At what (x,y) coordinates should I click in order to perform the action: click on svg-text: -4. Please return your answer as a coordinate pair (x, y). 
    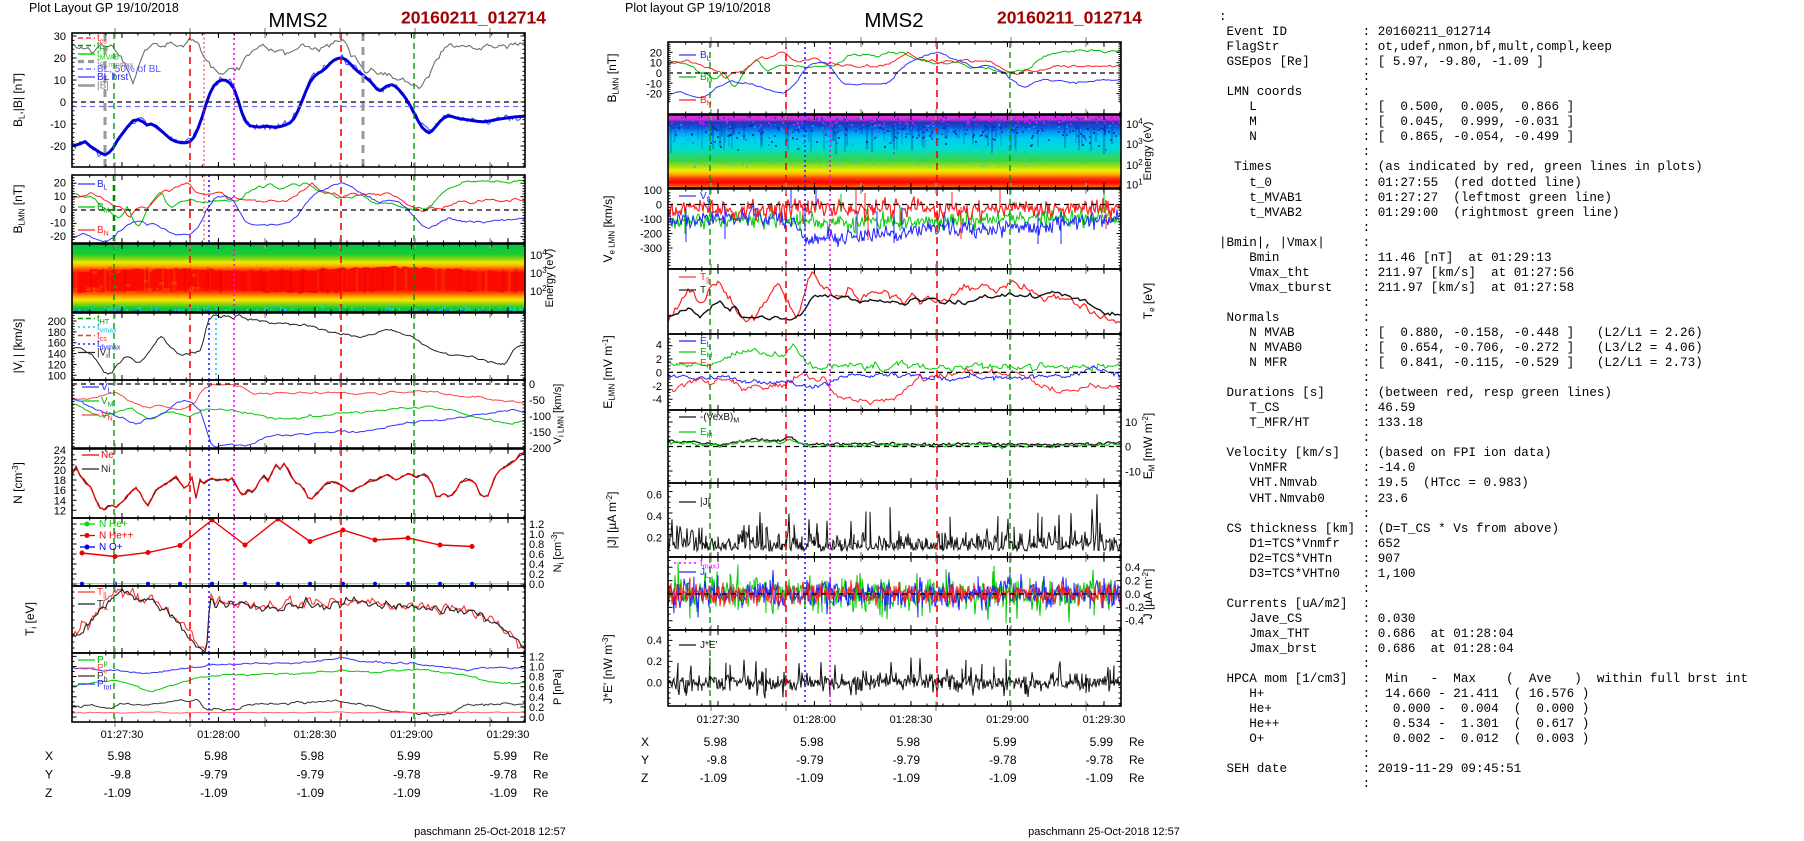
    Looking at the image, I should click on (657, 400).